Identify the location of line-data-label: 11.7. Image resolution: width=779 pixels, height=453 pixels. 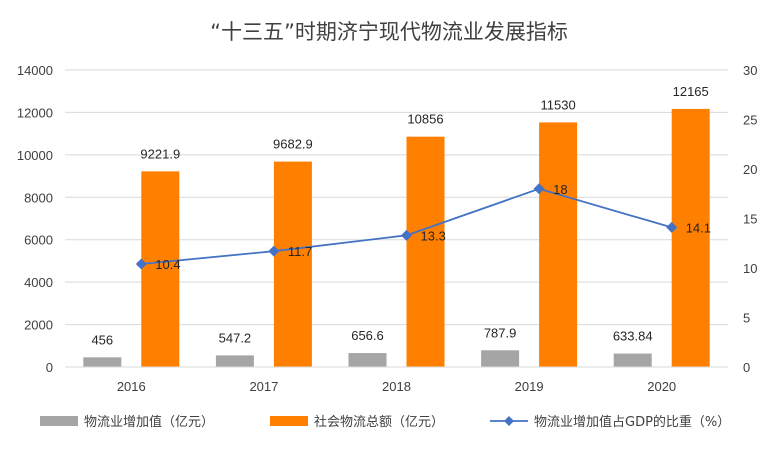
(300, 251).